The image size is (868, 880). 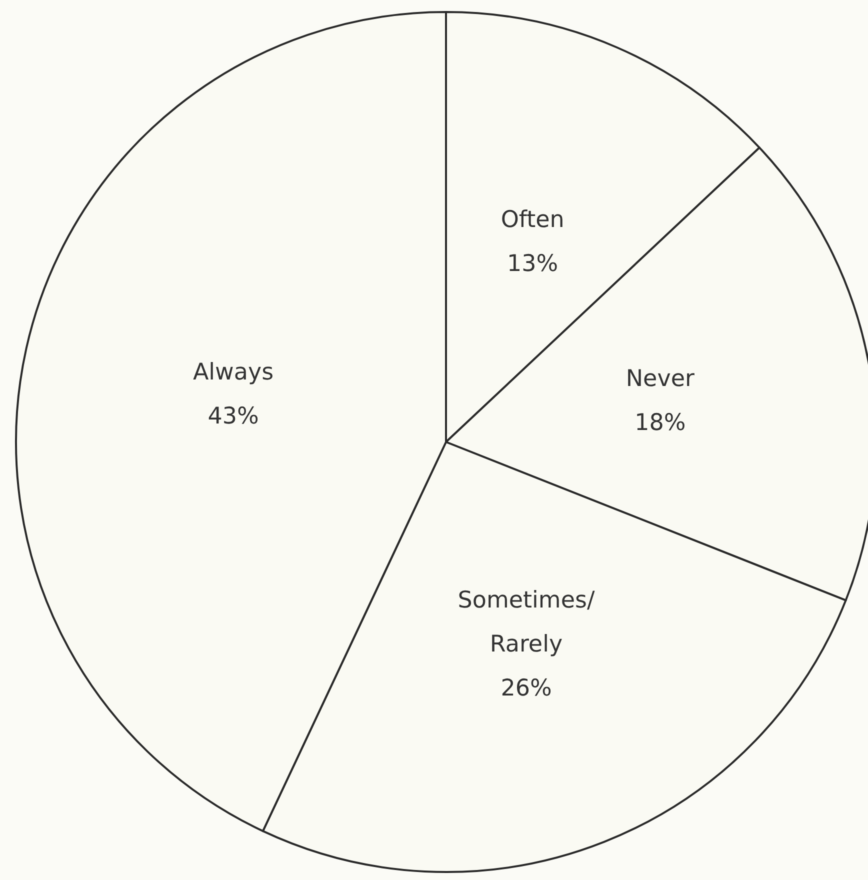 I want to click on slice-label: Never, so click(x=660, y=379).